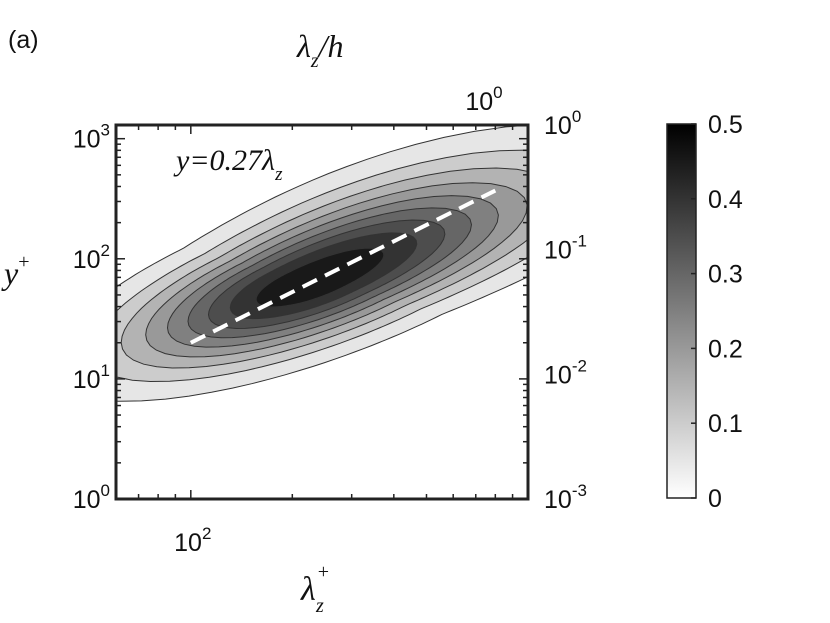 Image resolution: width=830 pixels, height=623 pixels. I want to click on panel-label: (a), so click(23, 40).